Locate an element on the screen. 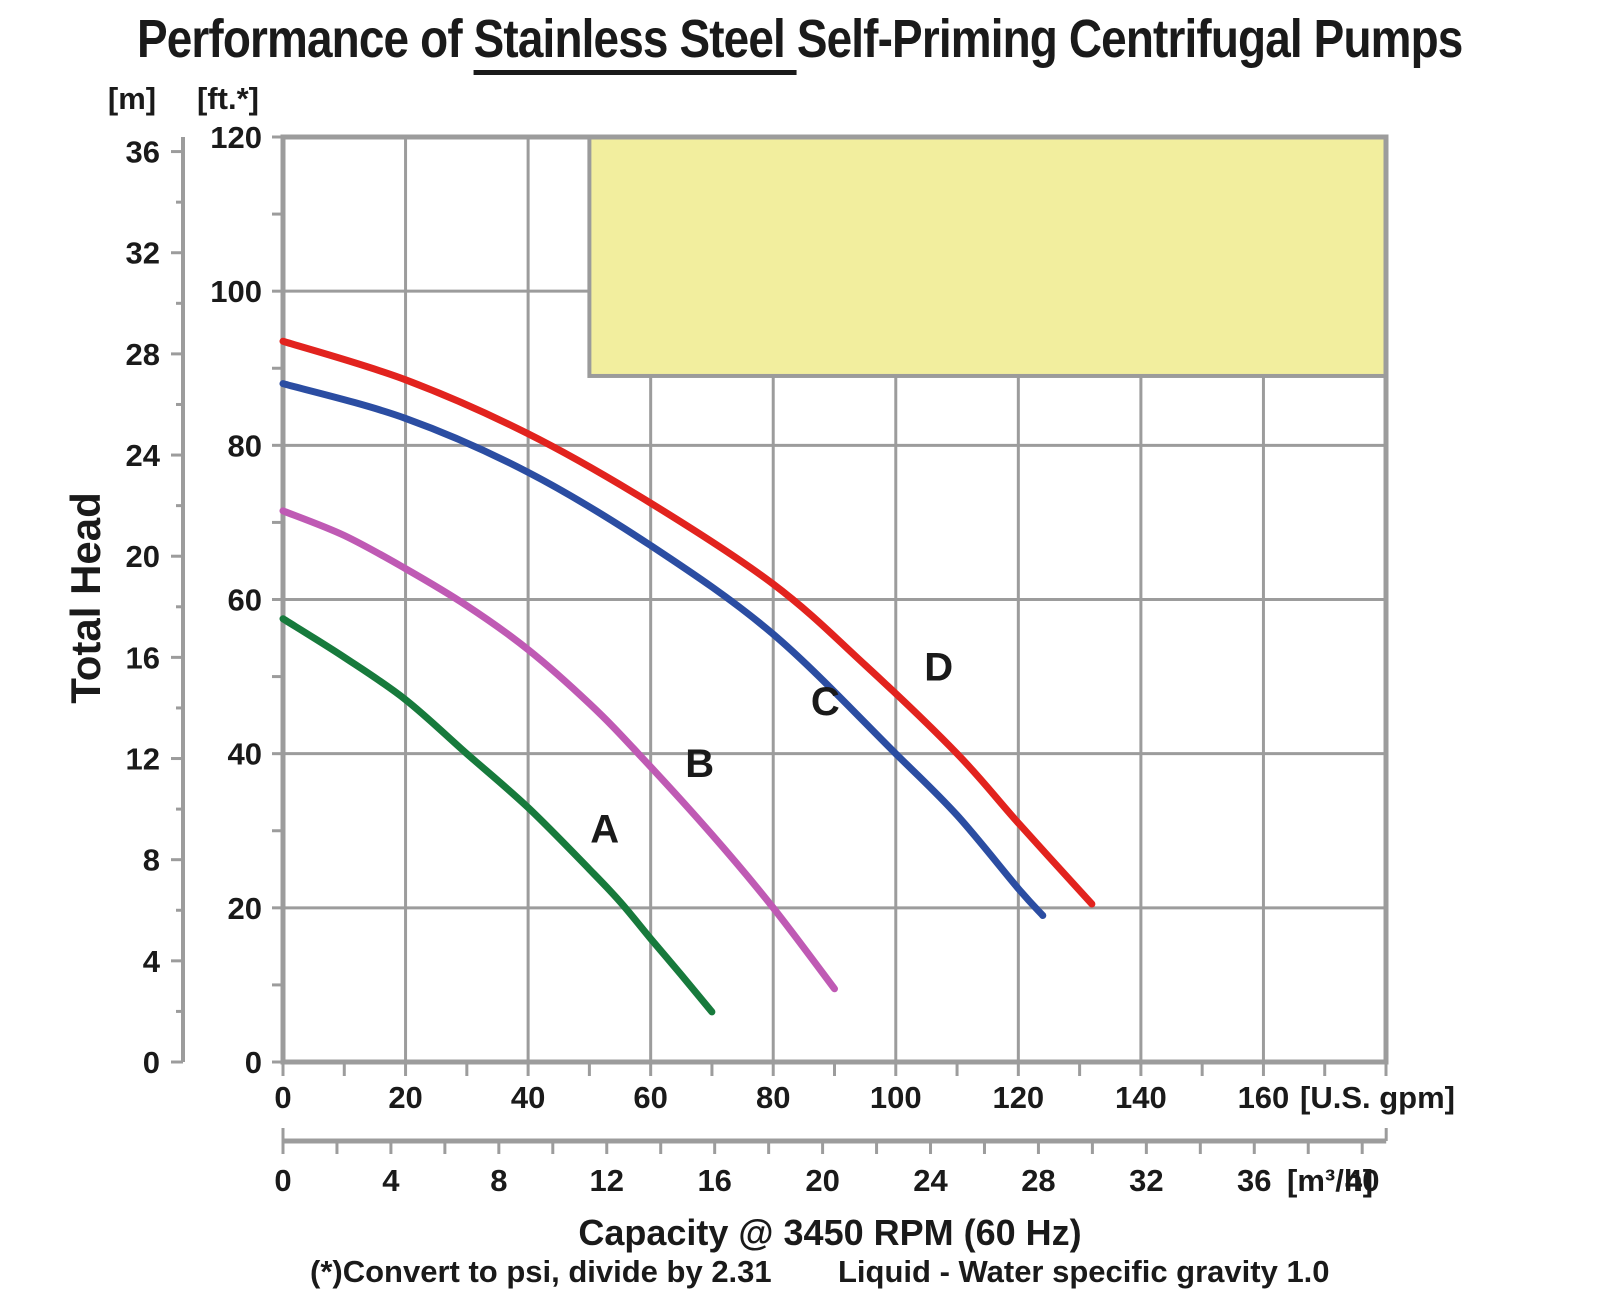  footnote-psi: (*)Convert to psi, divide by 2.31 is located at coordinates (541, 1271).